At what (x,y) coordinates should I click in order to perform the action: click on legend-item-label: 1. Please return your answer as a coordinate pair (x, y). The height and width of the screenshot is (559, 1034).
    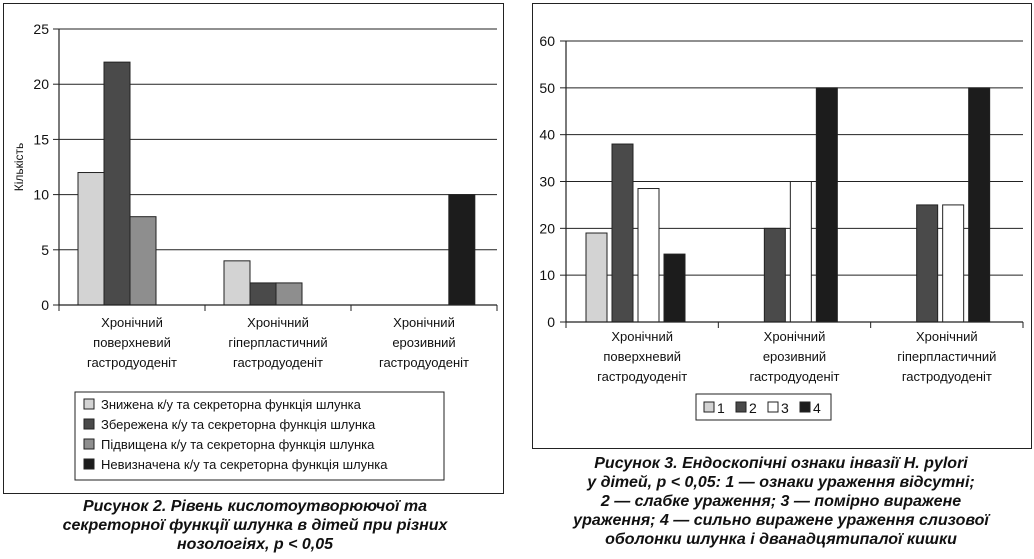
    Looking at the image, I should click on (721, 408).